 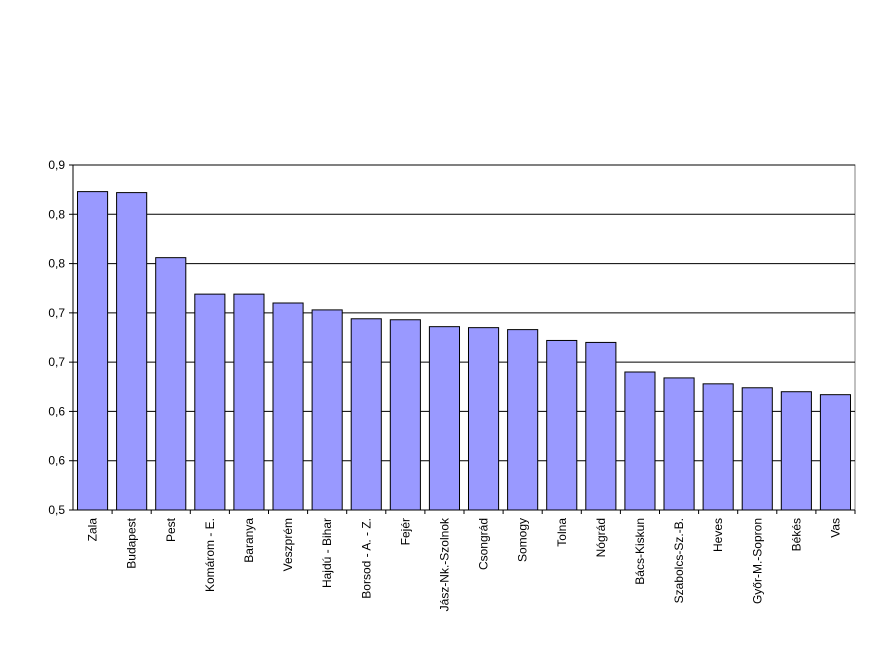 I want to click on x-tick-label: Tolna, so click(x=562, y=532).